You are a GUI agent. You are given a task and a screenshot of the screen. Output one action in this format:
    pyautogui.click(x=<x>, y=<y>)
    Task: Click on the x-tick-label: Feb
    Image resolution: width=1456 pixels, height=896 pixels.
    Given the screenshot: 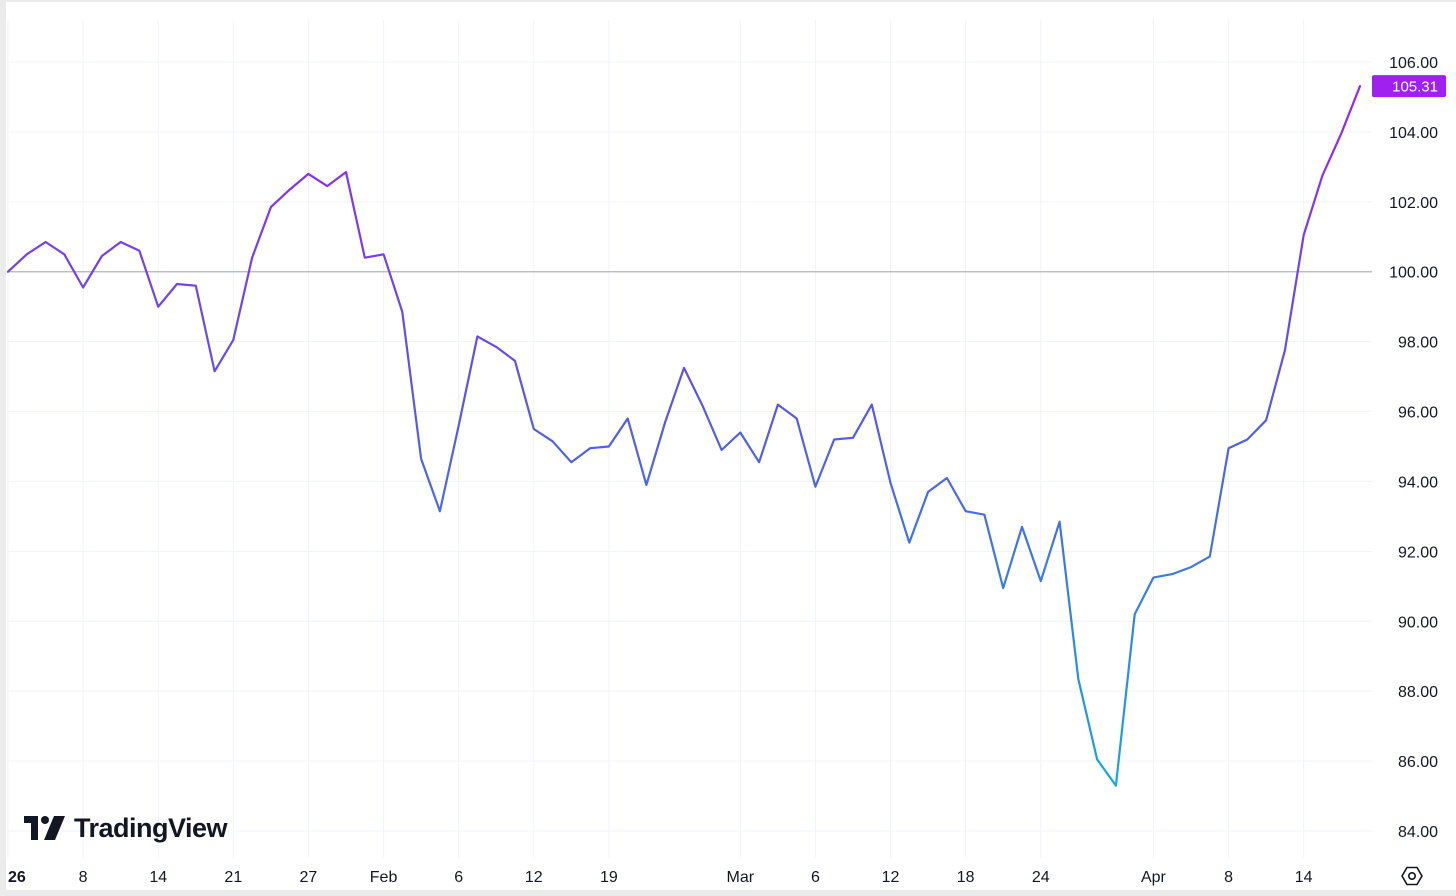 What is the action you would take?
    pyautogui.click(x=384, y=877)
    